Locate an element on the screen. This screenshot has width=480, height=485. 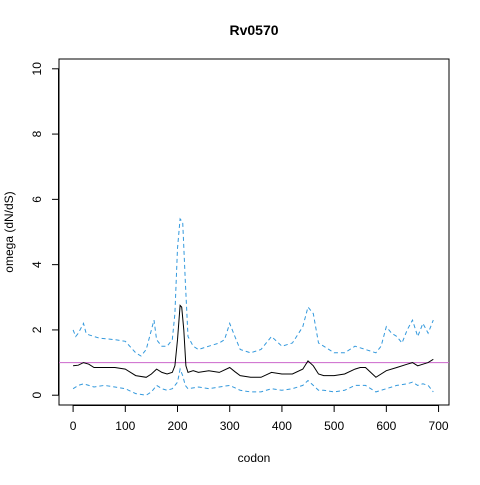
y-axis-label: omega (dN/dS) is located at coordinates (9, 231).